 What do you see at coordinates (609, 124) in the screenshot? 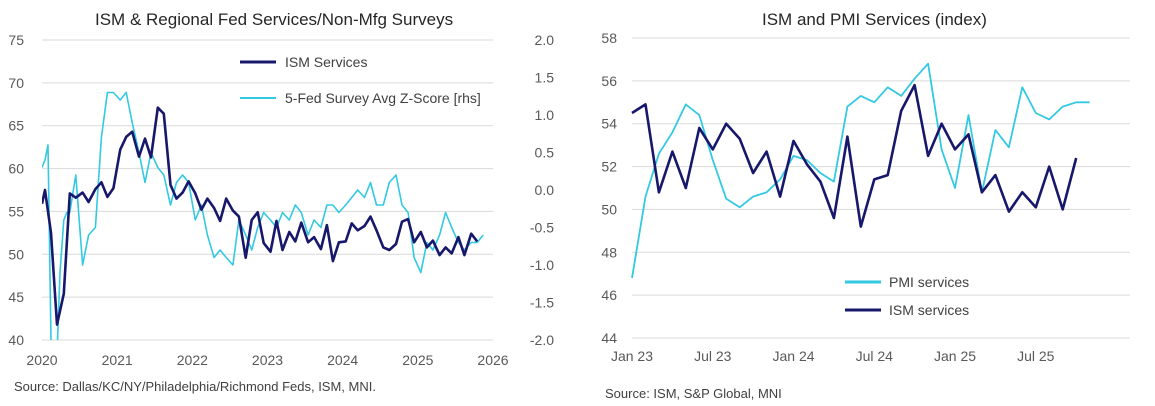
I see `right-y-tick-label: 54` at bounding box center [609, 124].